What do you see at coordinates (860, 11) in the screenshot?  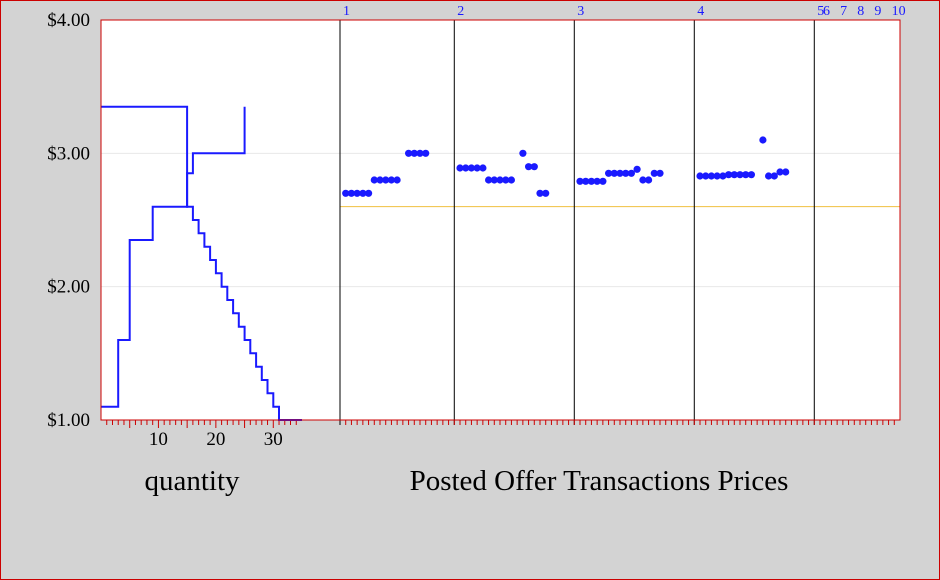 I see `period-label: 8` at bounding box center [860, 11].